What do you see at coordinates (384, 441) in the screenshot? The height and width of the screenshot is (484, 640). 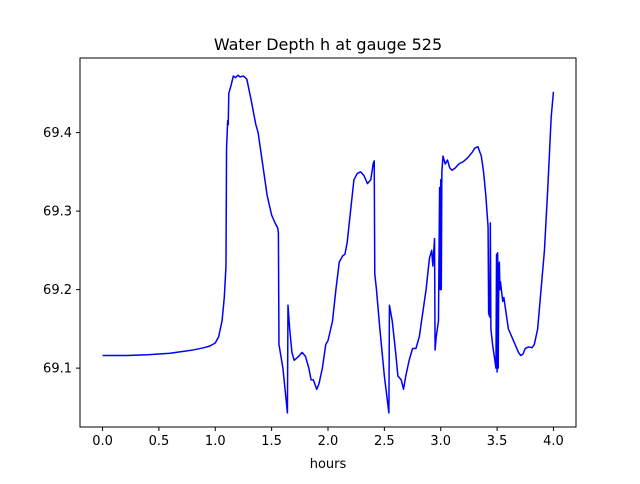 I see `x-tick-label: 2.5` at bounding box center [384, 441].